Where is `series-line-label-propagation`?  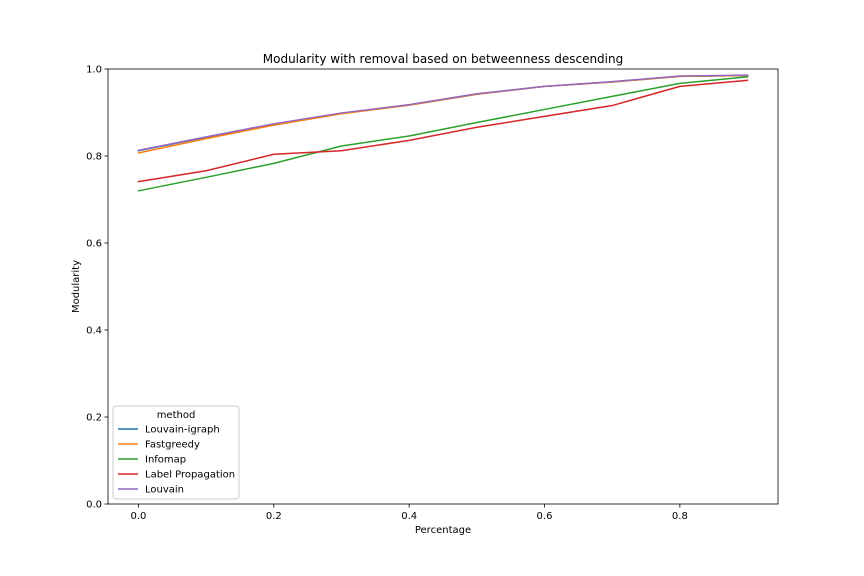
series-line-label-propagation is located at coordinates (443, 131).